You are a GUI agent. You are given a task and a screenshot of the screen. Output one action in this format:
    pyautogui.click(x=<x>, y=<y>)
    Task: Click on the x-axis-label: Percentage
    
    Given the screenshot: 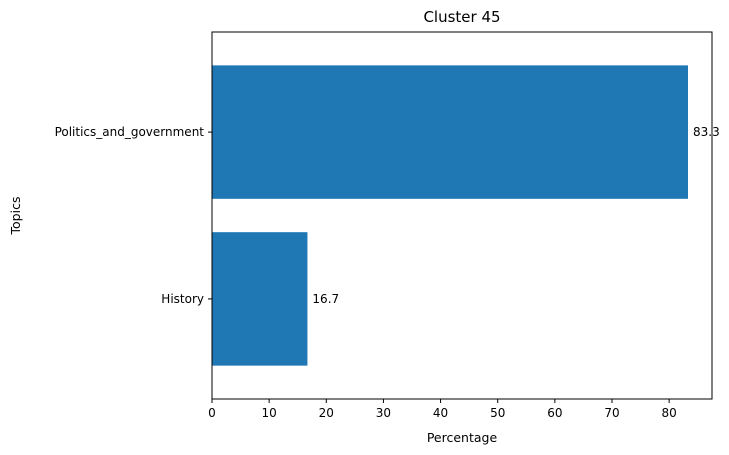 What is the action you would take?
    pyautogui.click(x=462, y=437)
    